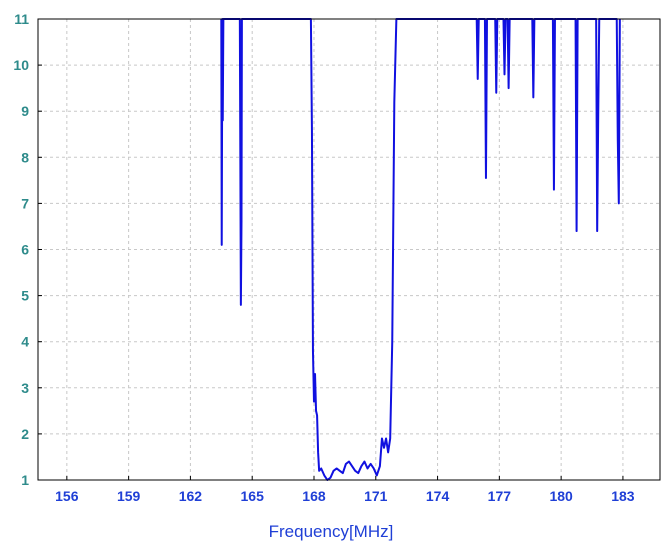  I want to click on y-tick-label: 2, so click(25, 434).